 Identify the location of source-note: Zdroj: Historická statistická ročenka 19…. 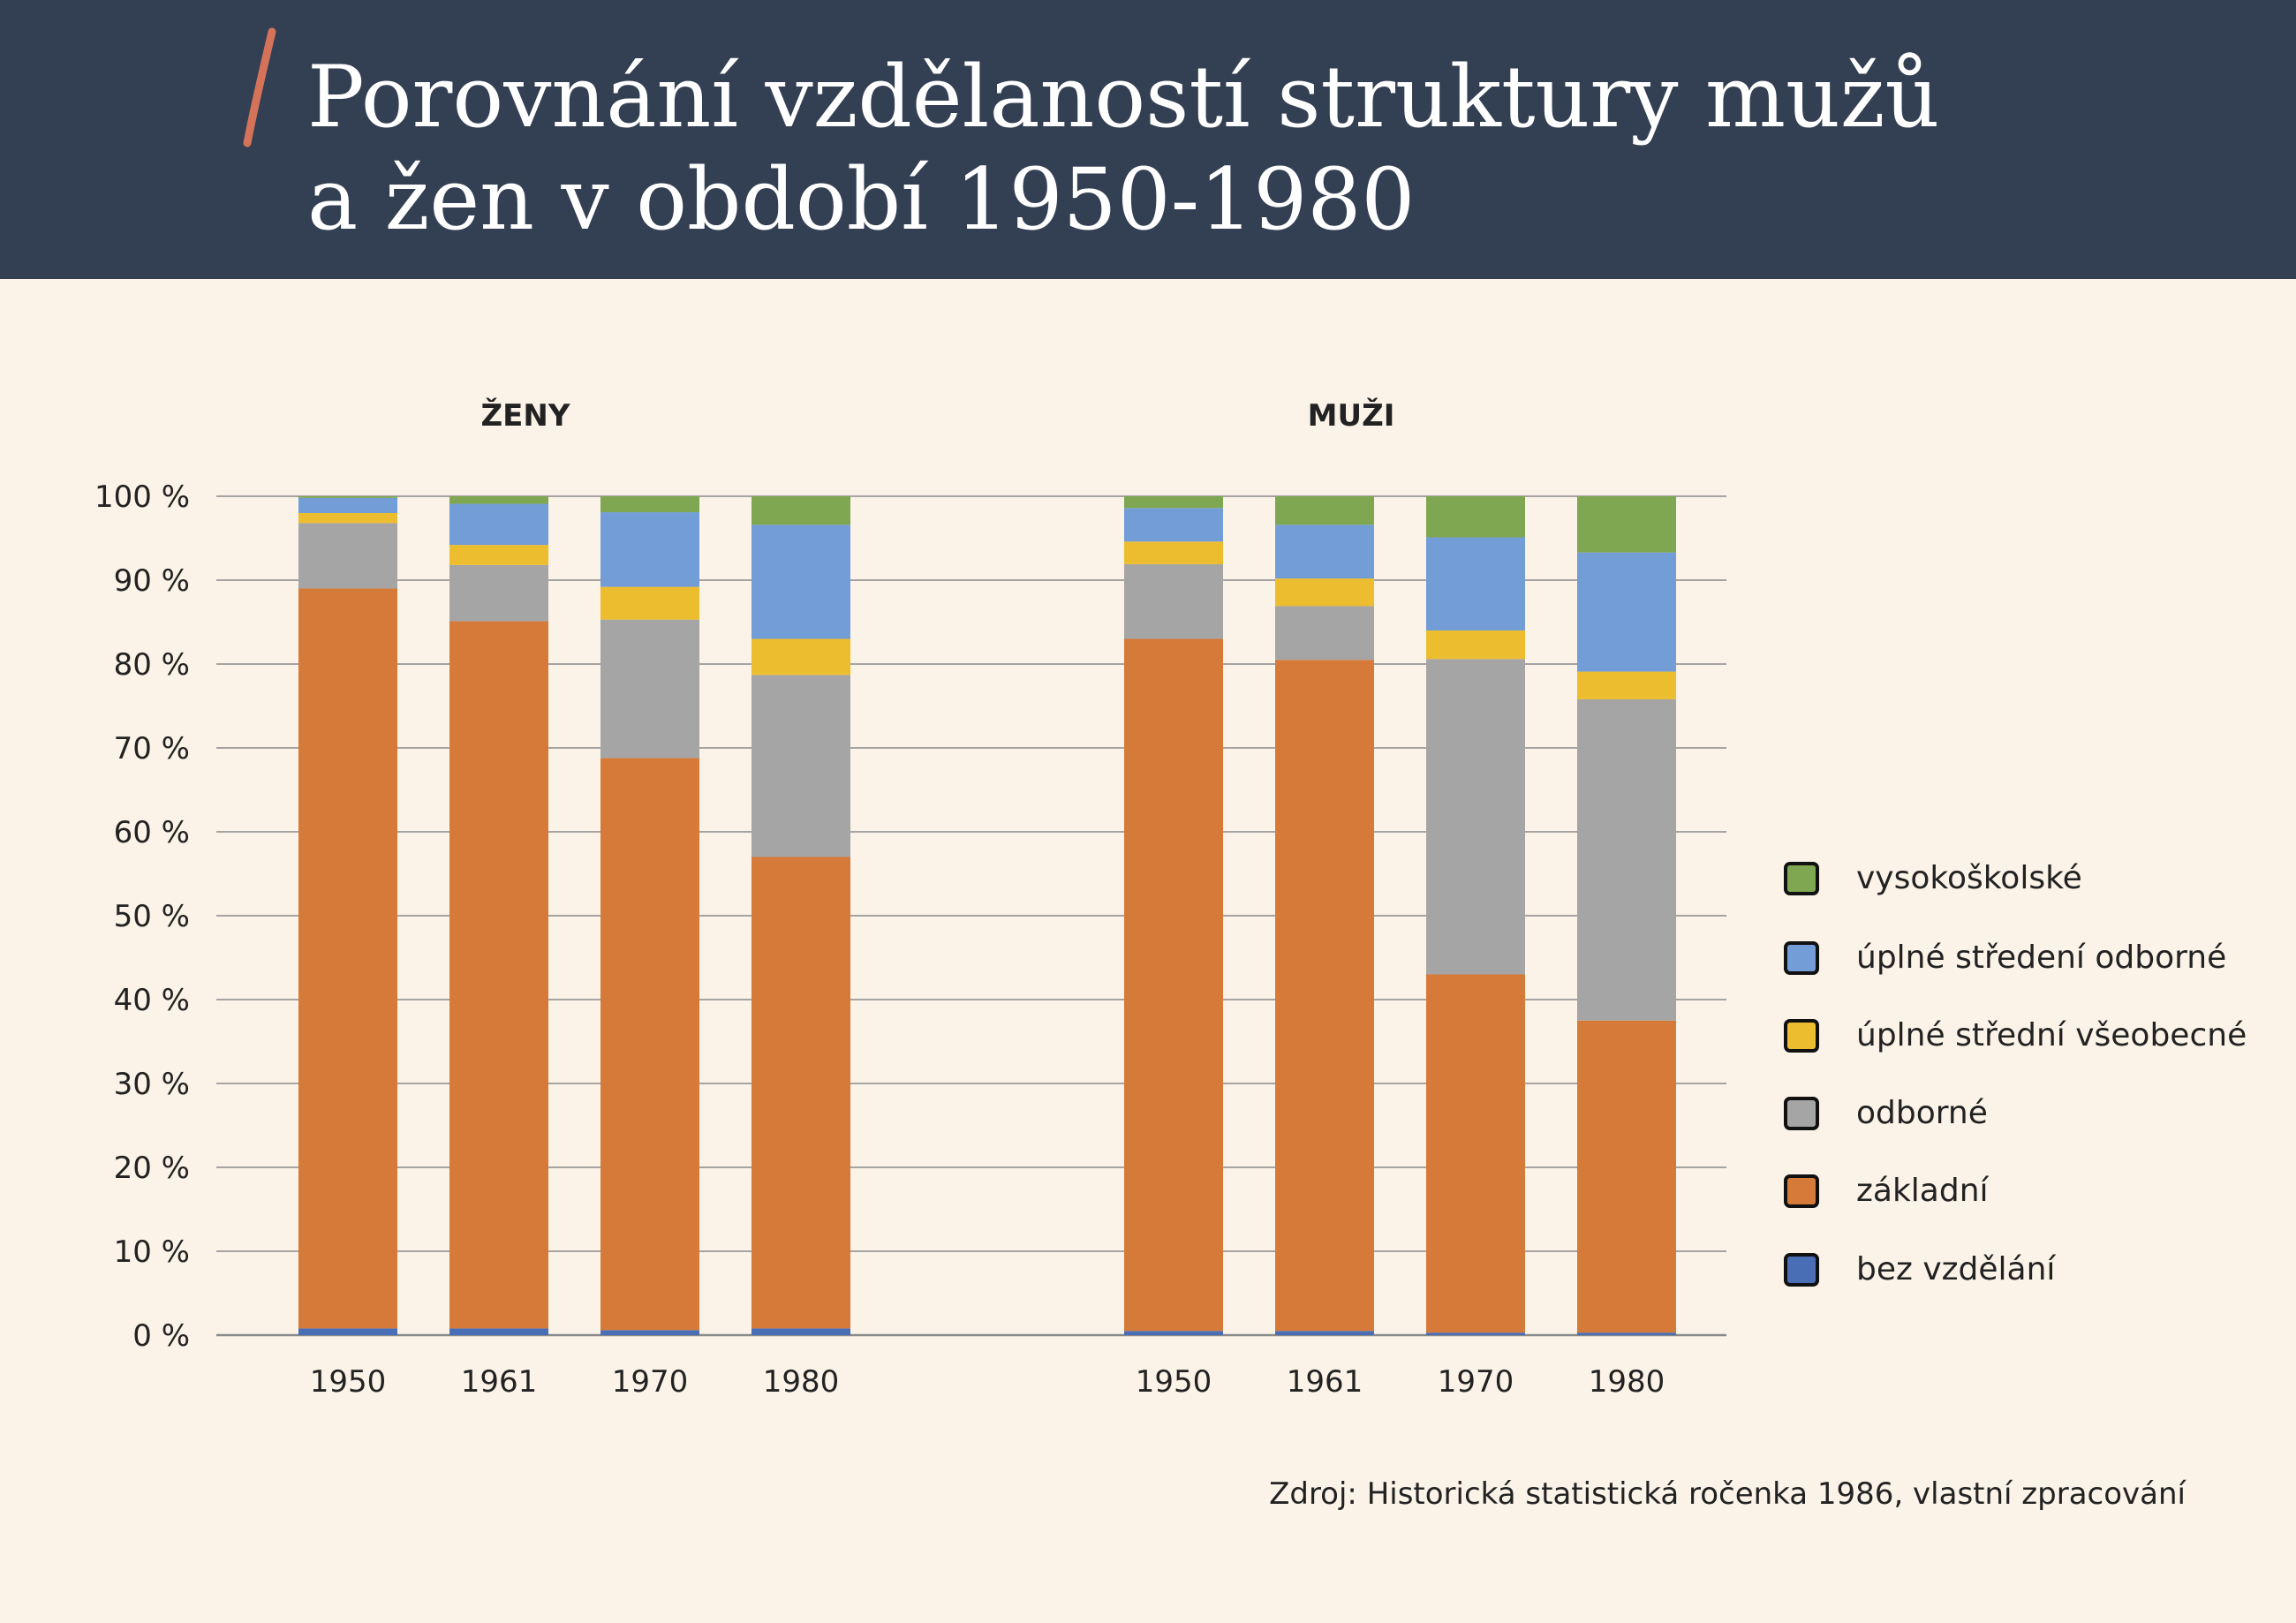
(1728, 1494).